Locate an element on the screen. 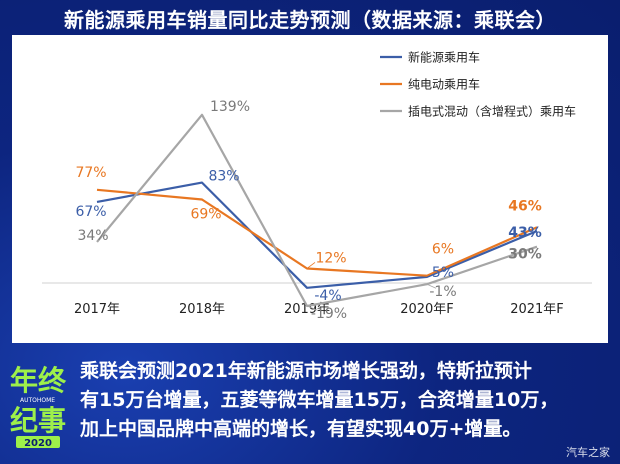 The image size is (620, 464). year-end-logo: 年终 AUTOHOME 纪事 2020 is located at coordinates (38, 406).